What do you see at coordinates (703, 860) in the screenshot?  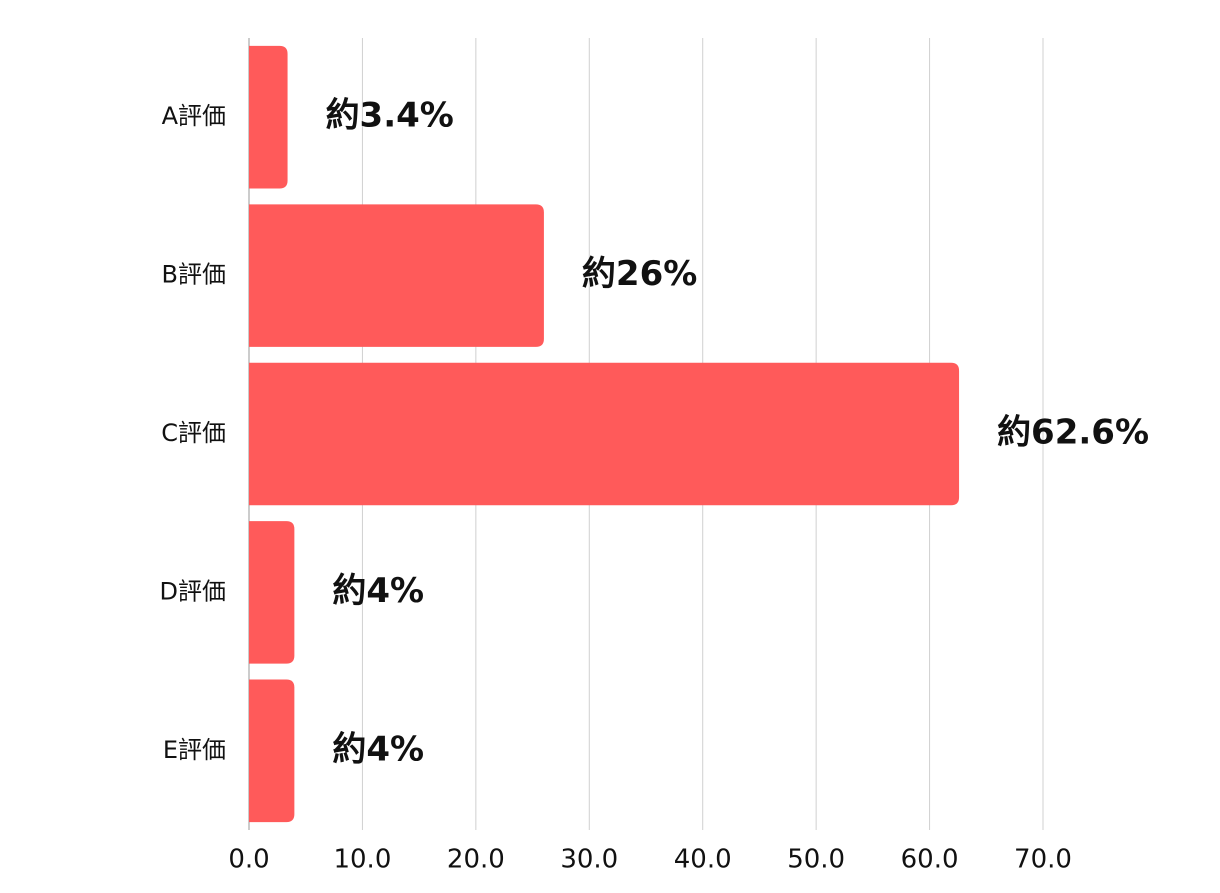 I see `x-tick-label: 40.0` at bounding box center [703, 860].